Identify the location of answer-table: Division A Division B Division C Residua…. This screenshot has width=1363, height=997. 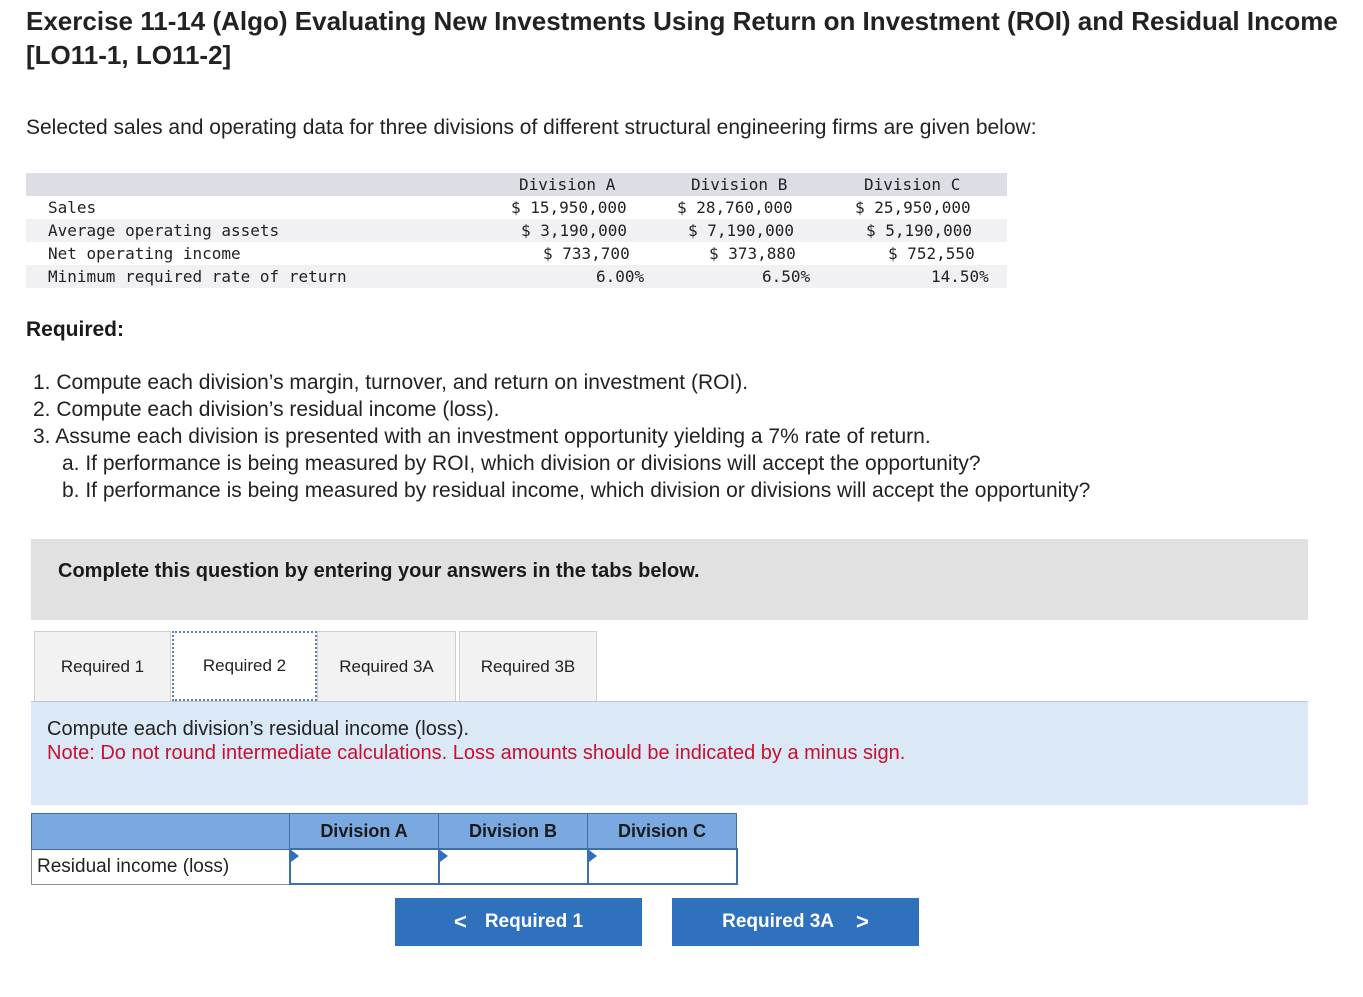
(384, 849).